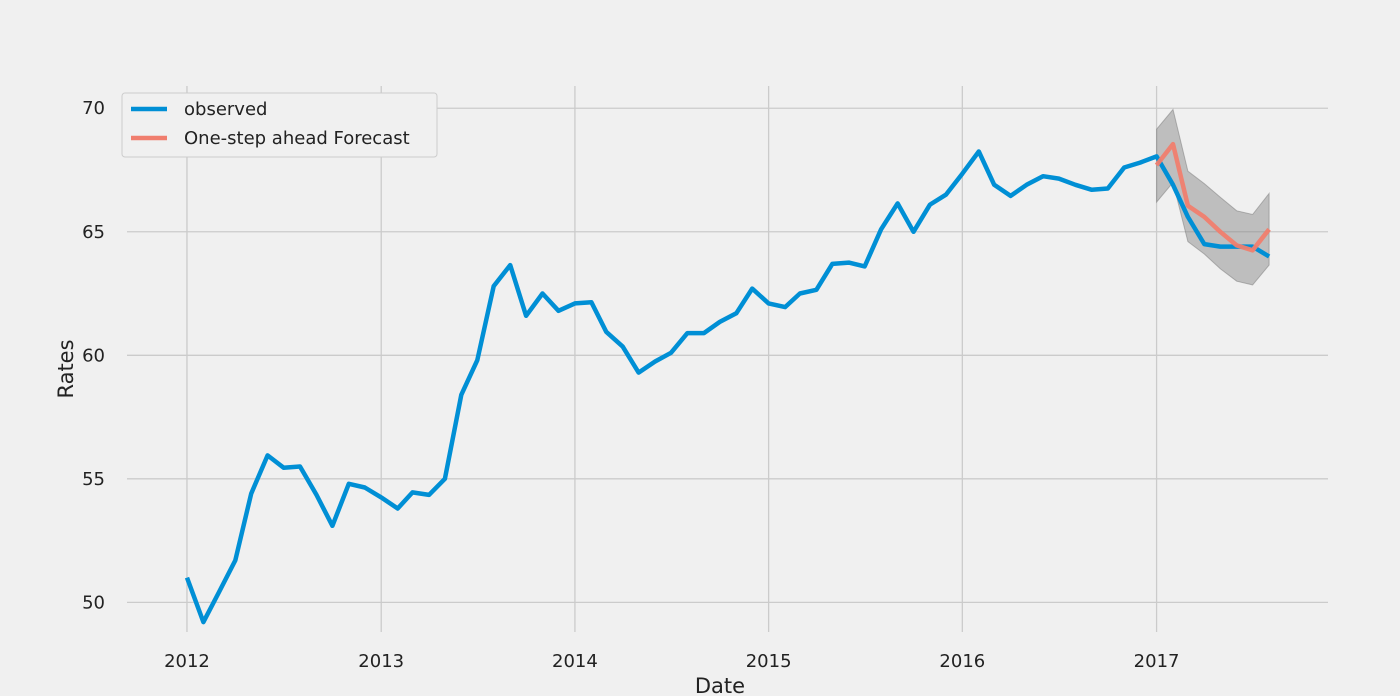 The width and height of the screenshot is (1400, 696). What do you see at coordinates (93, 232) in the screenshot?
I see `y-tick-label: 65` at bounding box center [93, 232].